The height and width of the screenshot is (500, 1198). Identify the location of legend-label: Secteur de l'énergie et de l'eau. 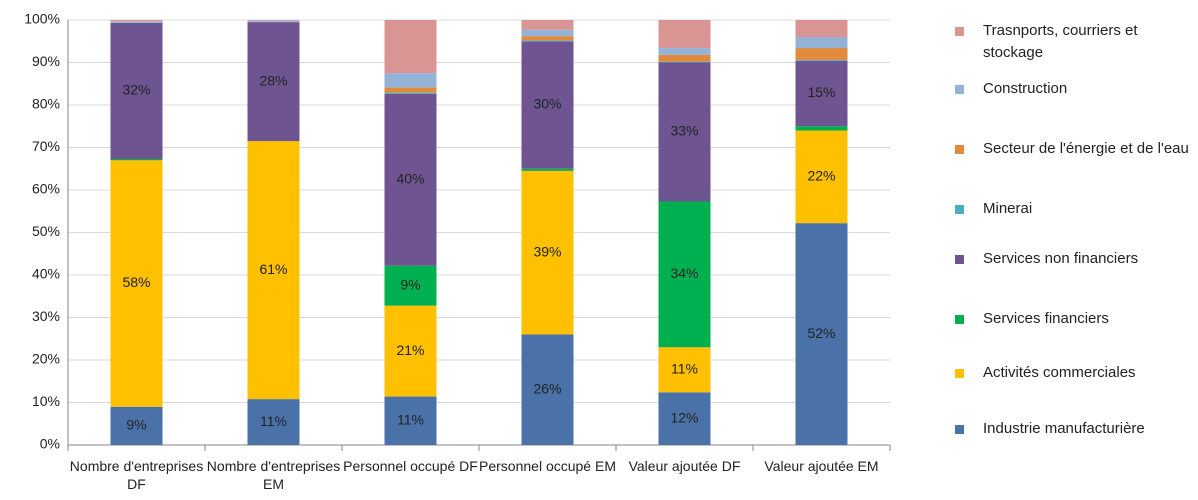
(1086, 148).